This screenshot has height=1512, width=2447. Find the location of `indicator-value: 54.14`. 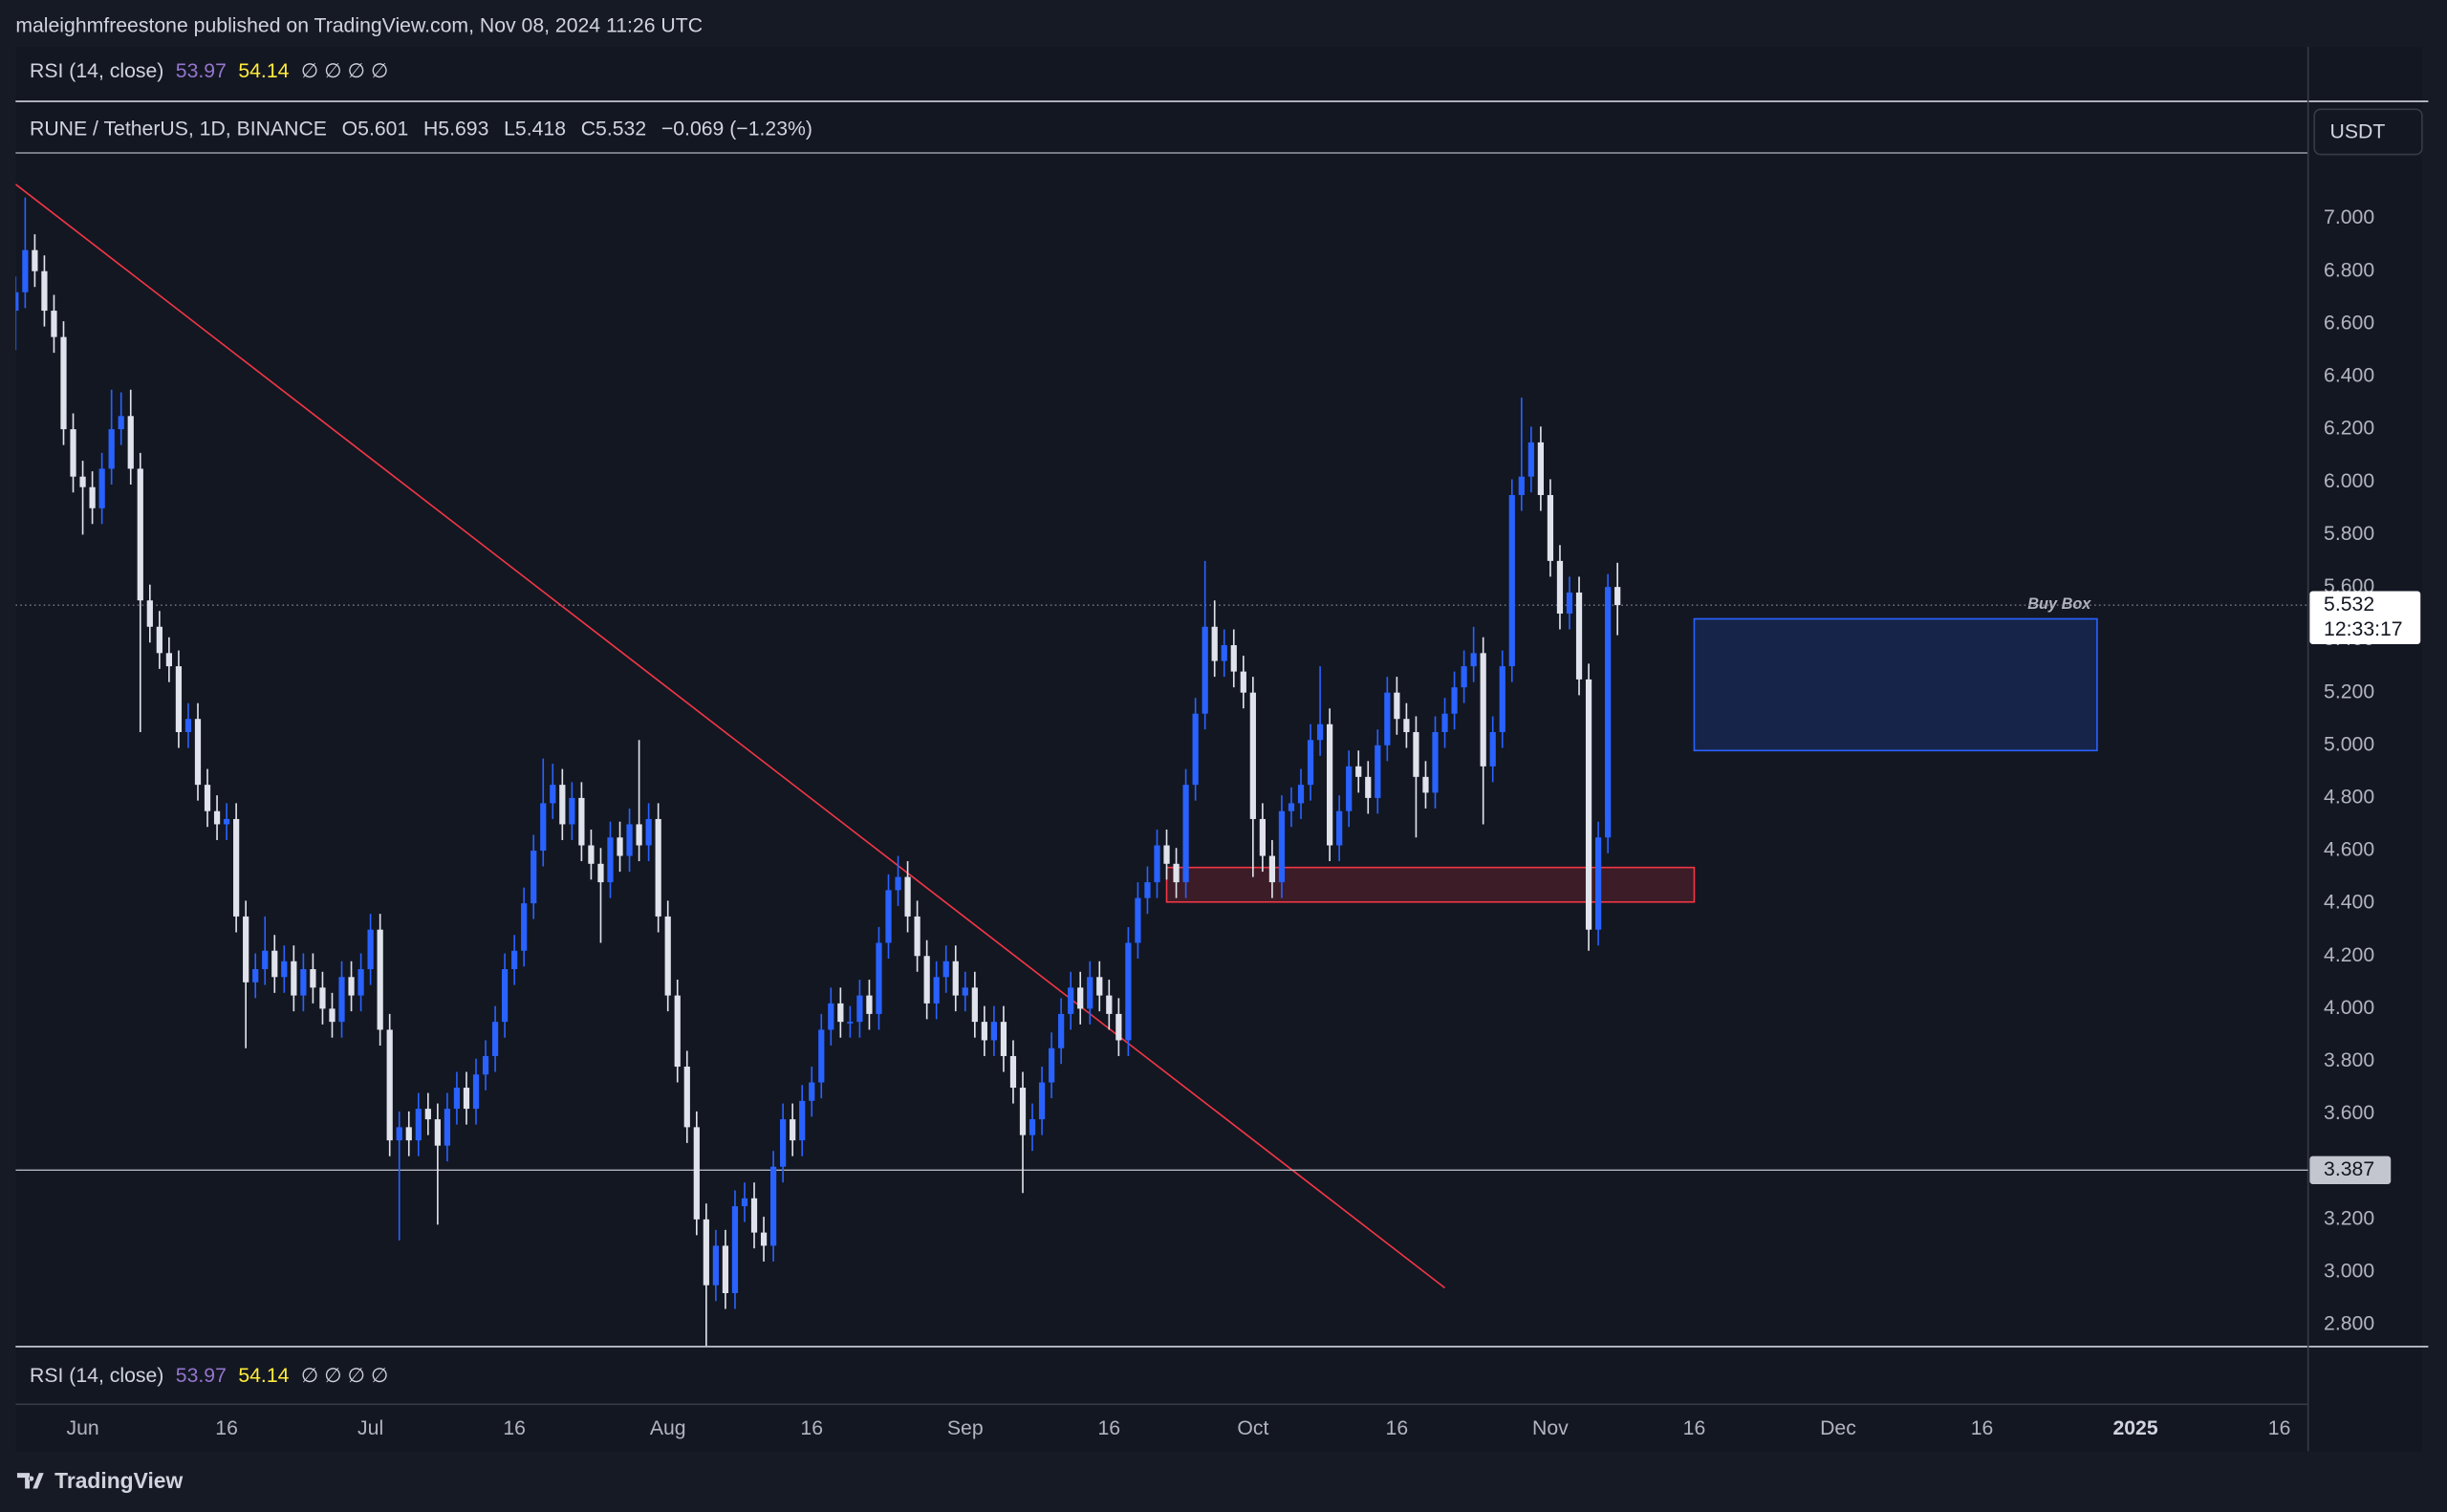

indicator-value: 54.14 is located at coordinates (263, 71).